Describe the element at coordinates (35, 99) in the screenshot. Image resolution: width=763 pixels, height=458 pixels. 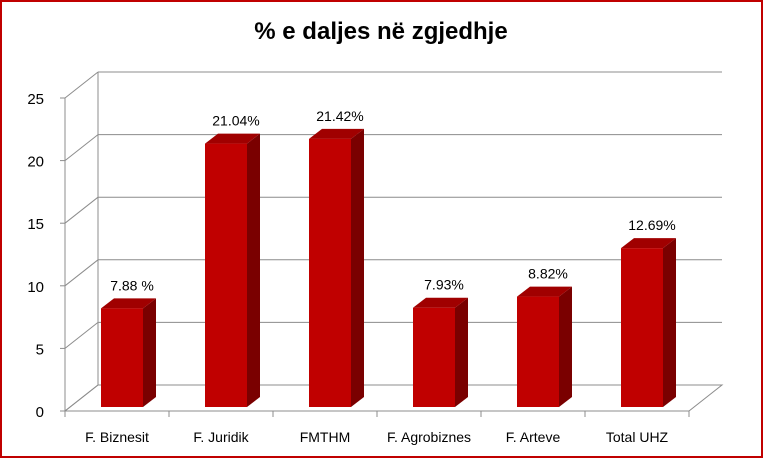
I see `y-tick-label: 25` at that location.